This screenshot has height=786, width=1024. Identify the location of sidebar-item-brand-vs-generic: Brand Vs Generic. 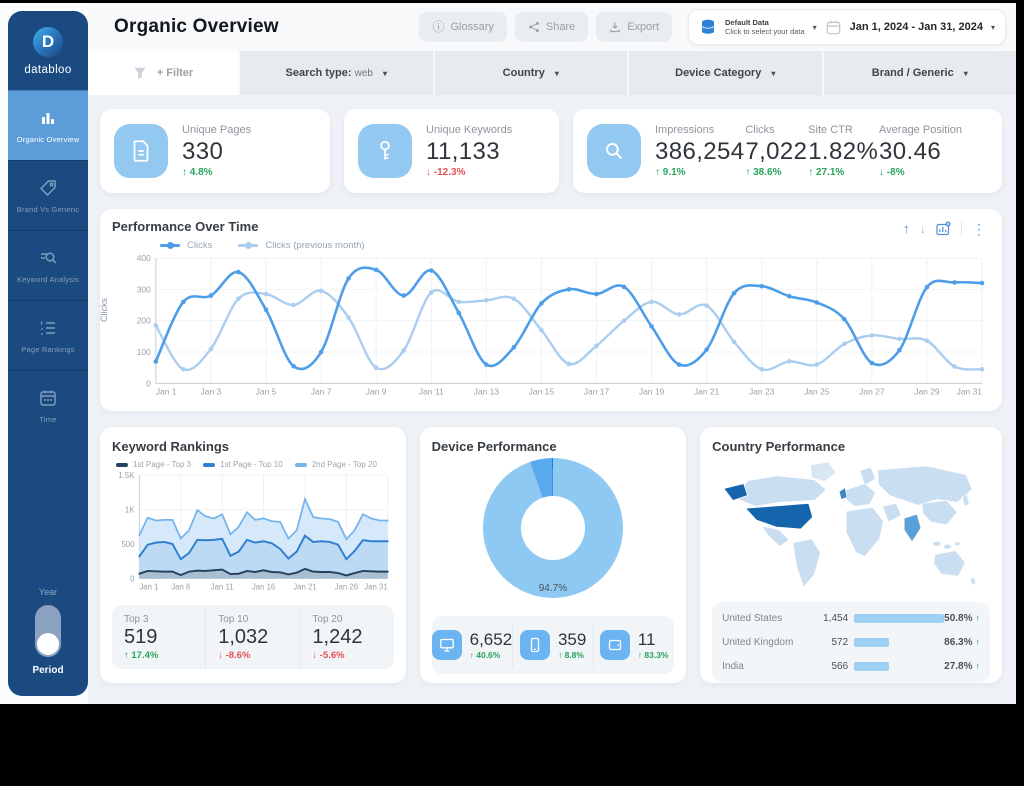
(48, 195).